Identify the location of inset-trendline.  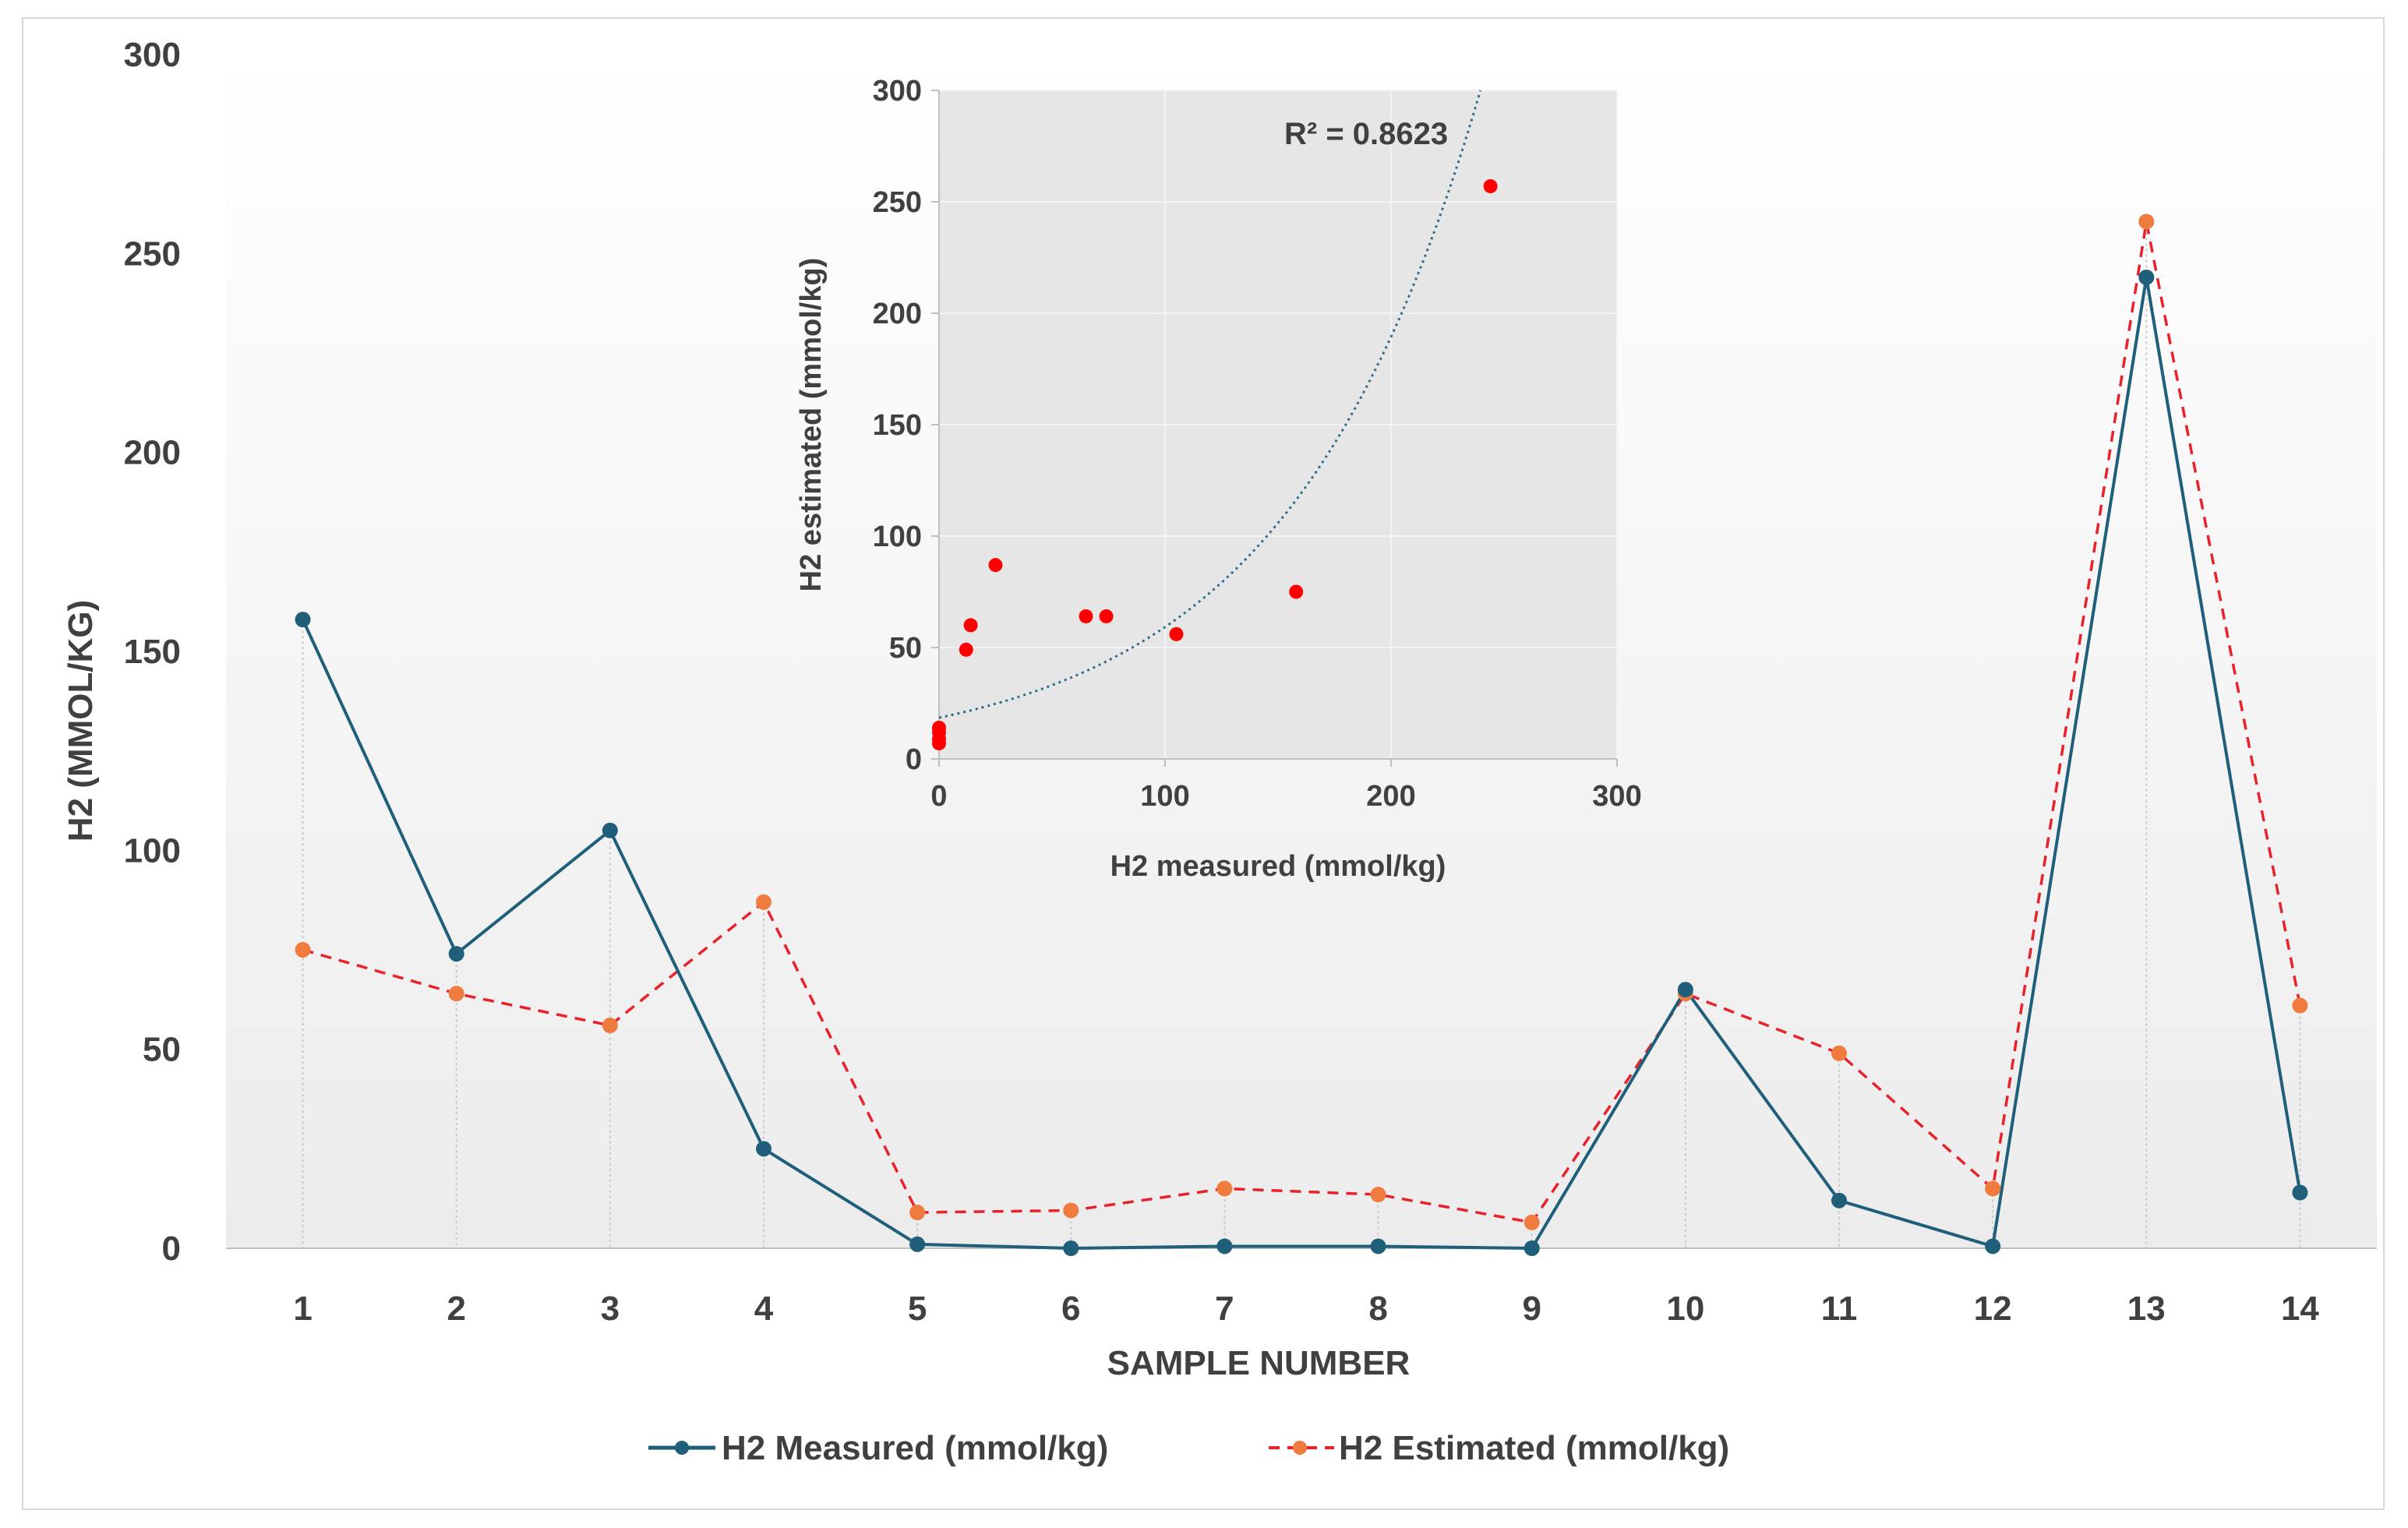
(1210, 405).